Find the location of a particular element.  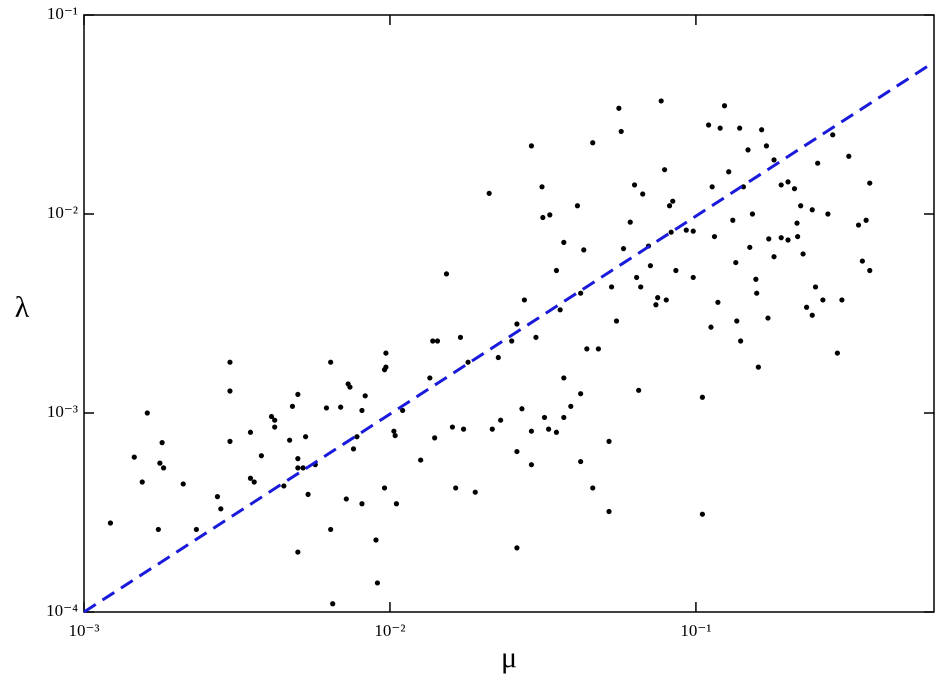

y-tick-label: 10⁻⁴ is located at coordinates (62, 610).